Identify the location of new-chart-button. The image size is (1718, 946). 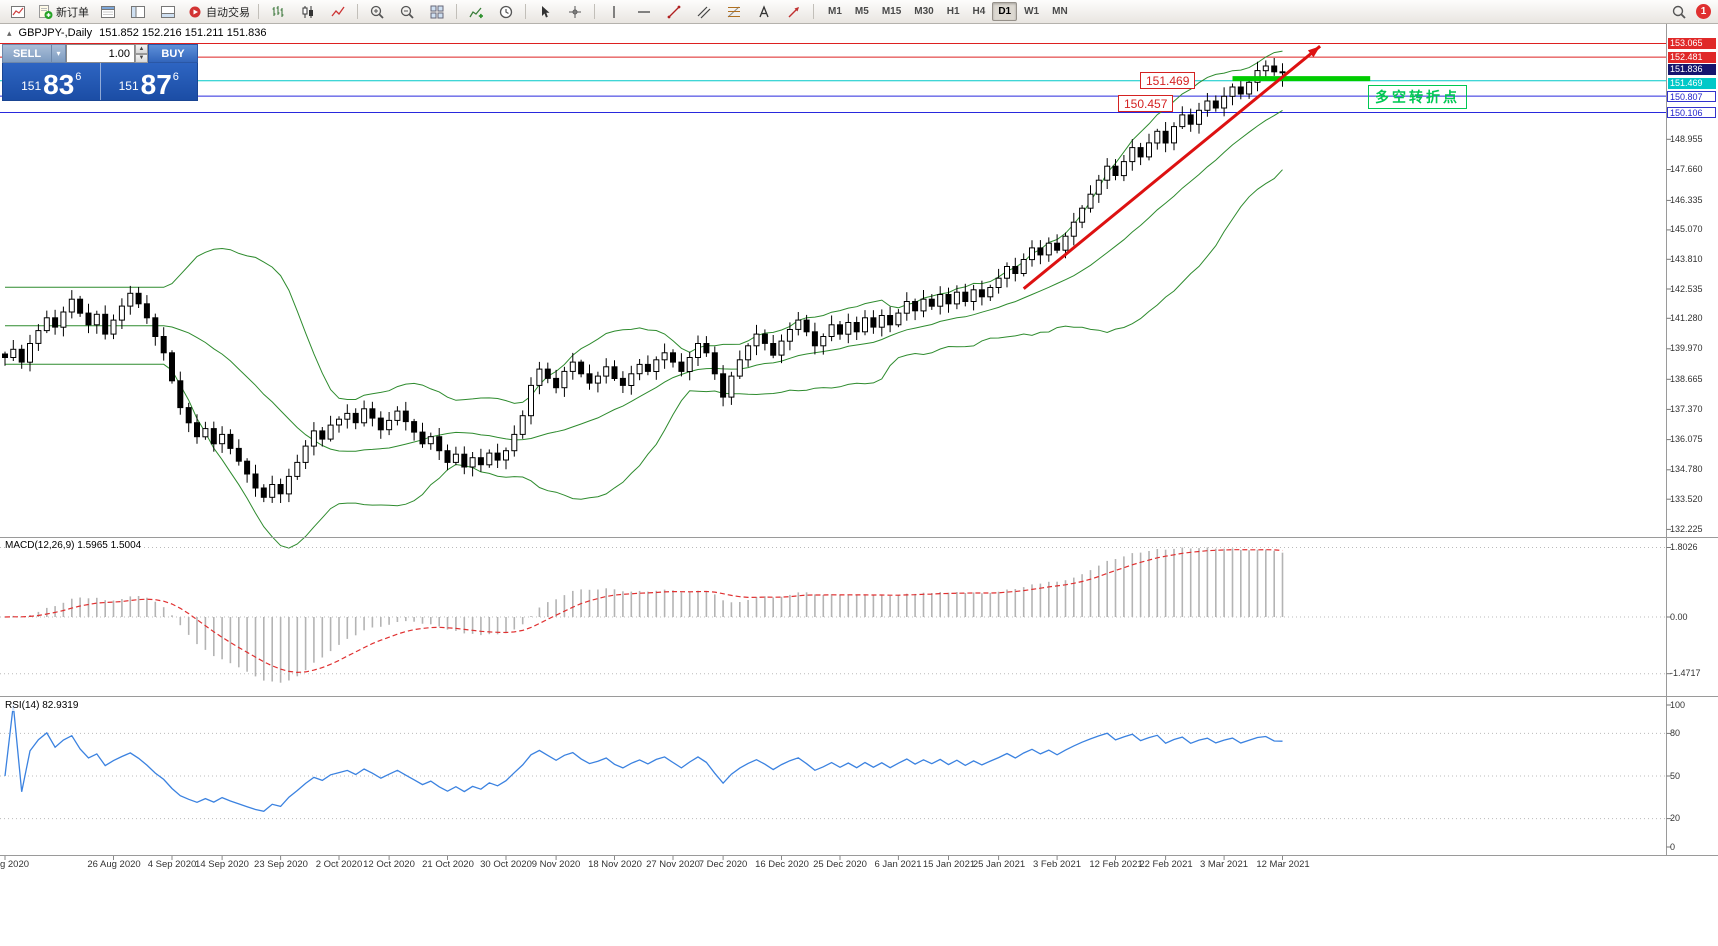
(18, 12).